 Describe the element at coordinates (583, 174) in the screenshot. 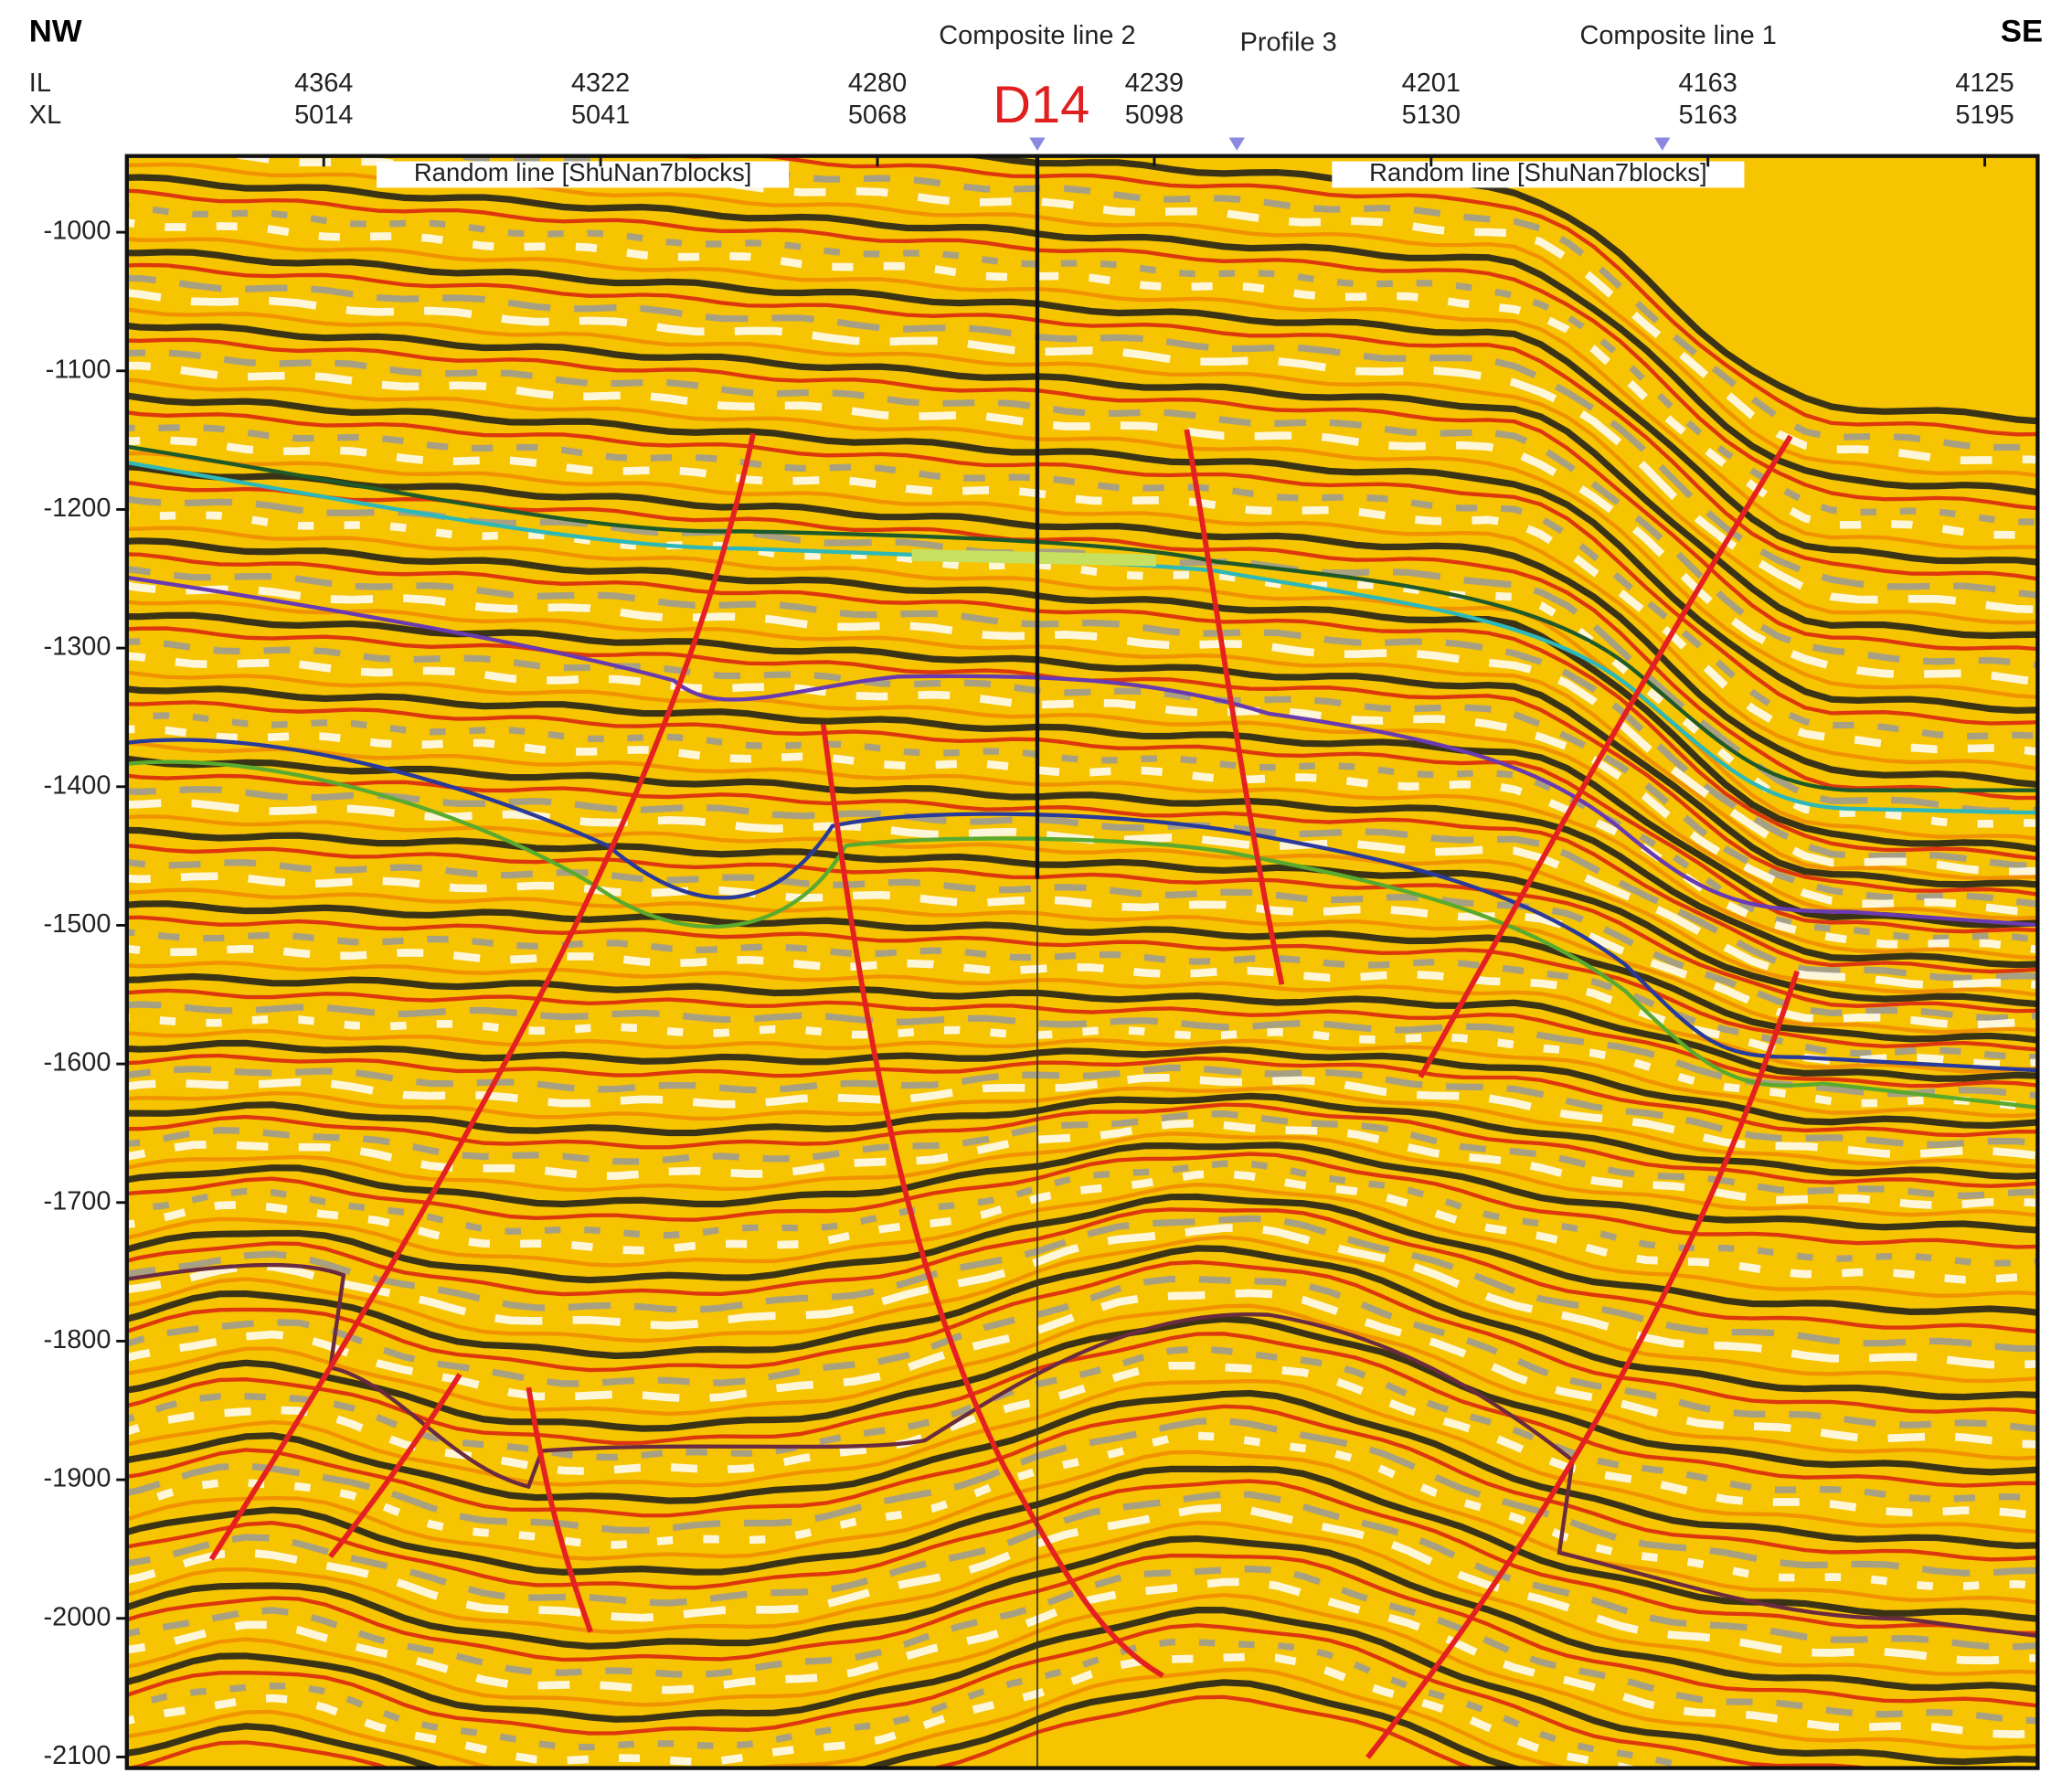

I see `label-box` at that location.